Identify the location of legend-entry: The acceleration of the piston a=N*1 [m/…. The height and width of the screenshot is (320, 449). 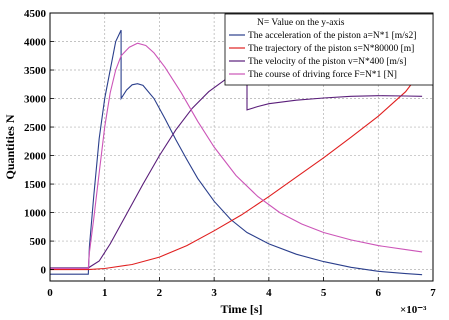
(332, 35).